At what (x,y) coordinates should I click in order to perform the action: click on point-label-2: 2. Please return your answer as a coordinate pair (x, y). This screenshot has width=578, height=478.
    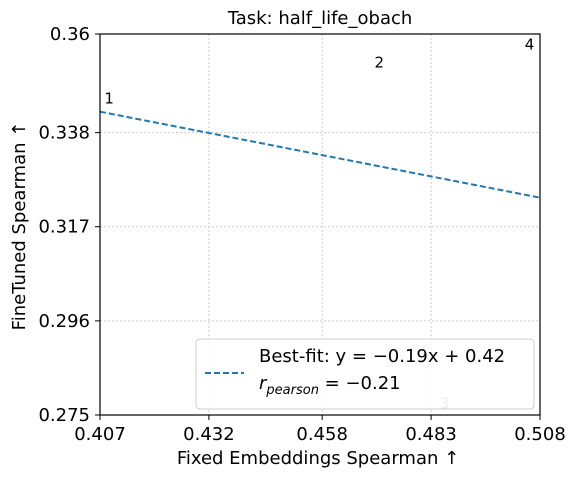
    Looking at the image, I should click on (379, 63).